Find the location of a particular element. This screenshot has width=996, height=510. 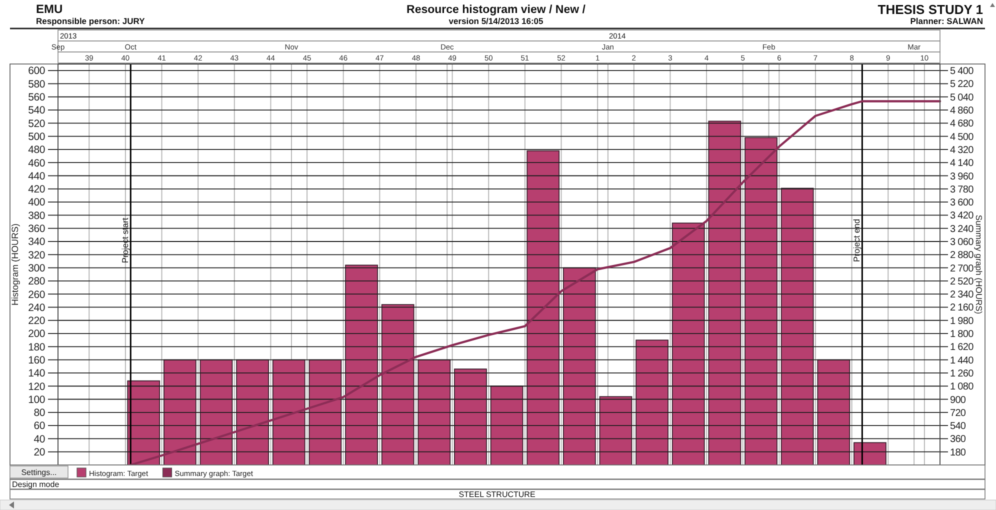

y2-tick-label: 4 320 is located at coordinates (962, 150).